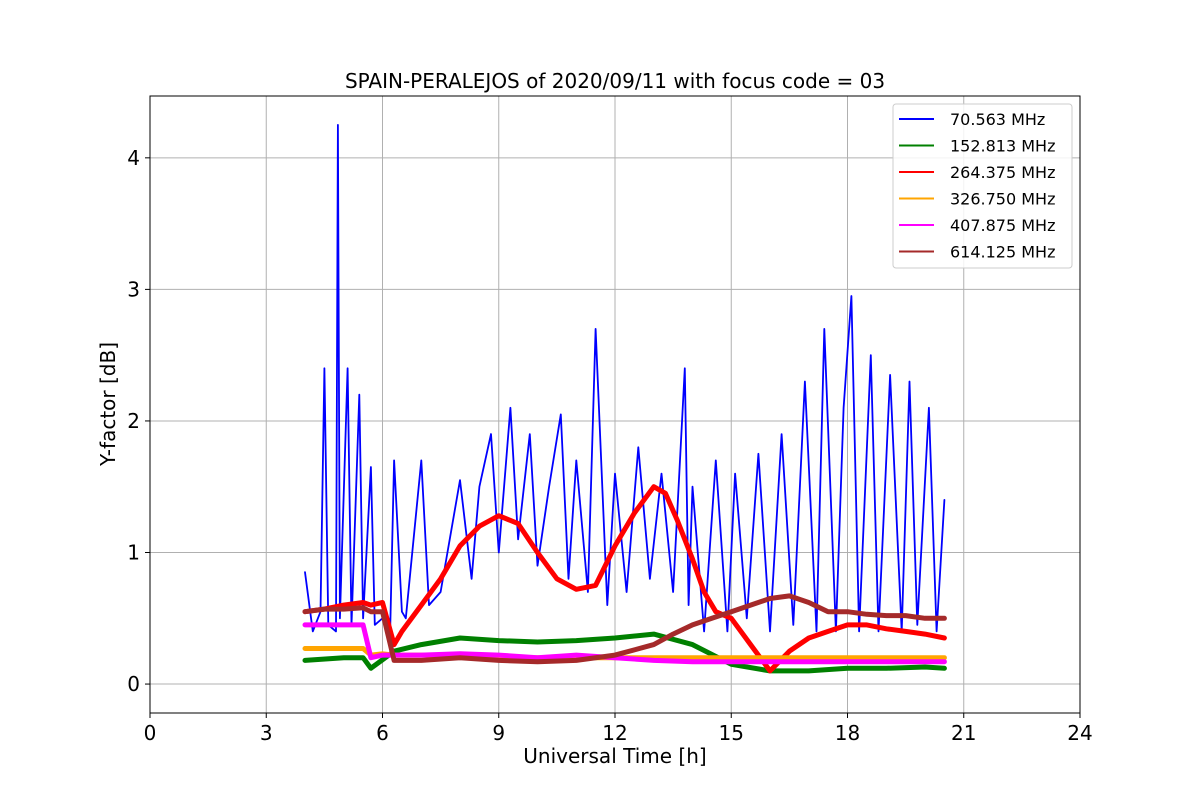 This screenshot has height=800, width=1200. Describe the element at coordinates (1002, 225) in the screenshot. I see `legend-label: 407.875 MHz` at that location.